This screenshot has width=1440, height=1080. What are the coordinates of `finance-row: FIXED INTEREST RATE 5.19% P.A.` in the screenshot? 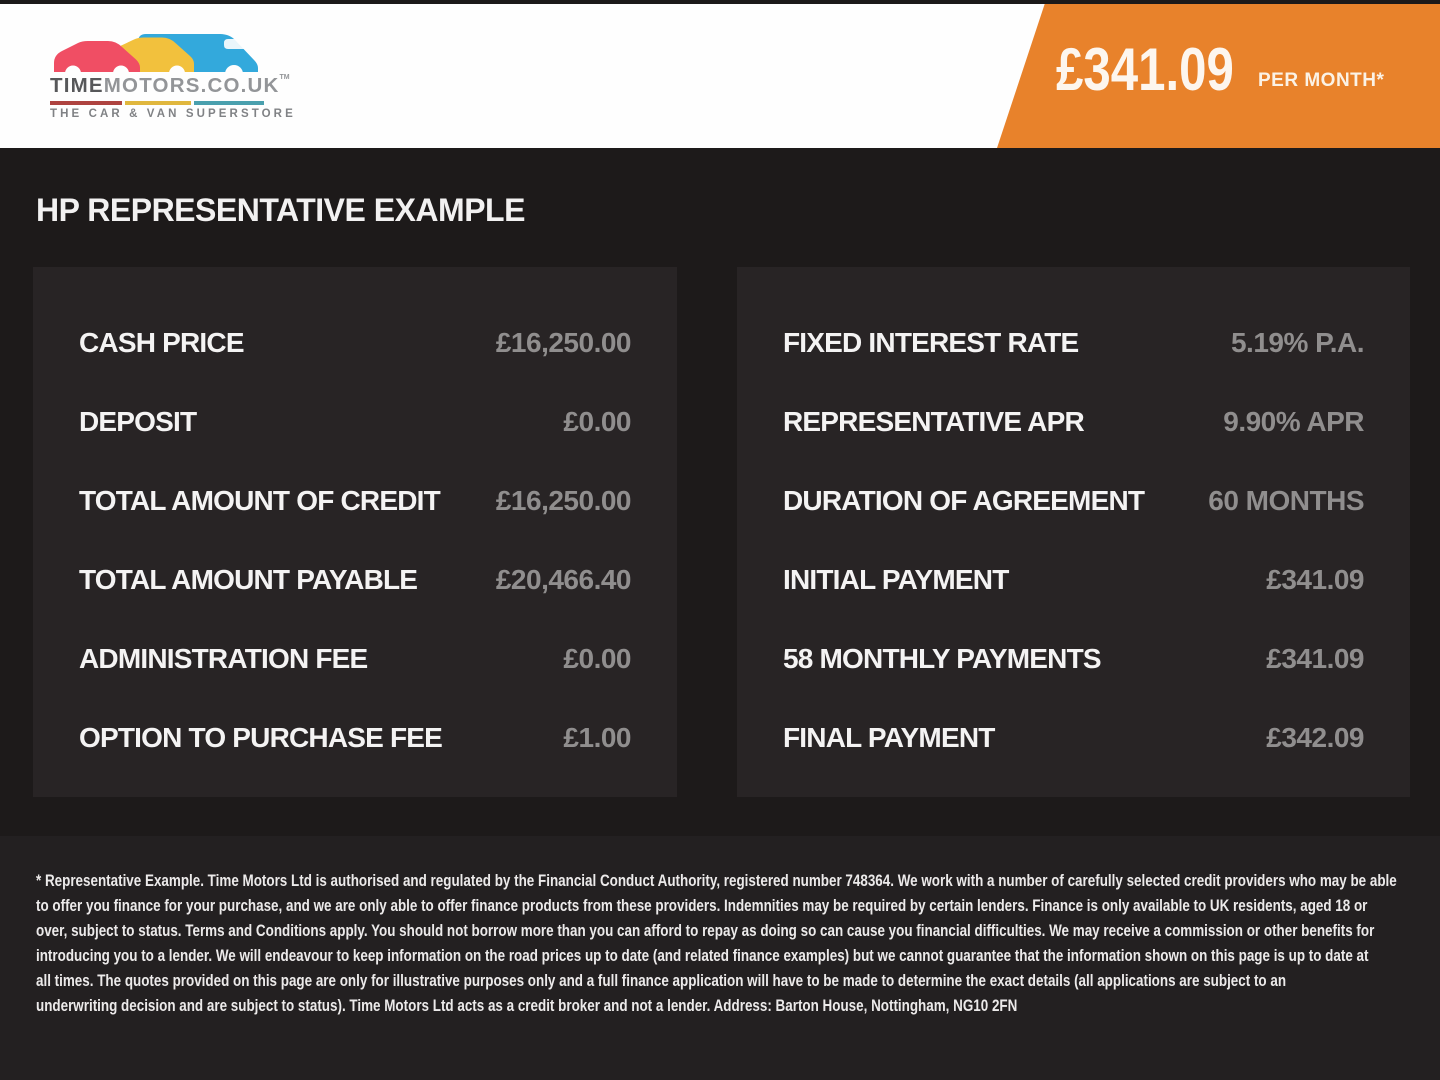 It's located at (1074, 342).